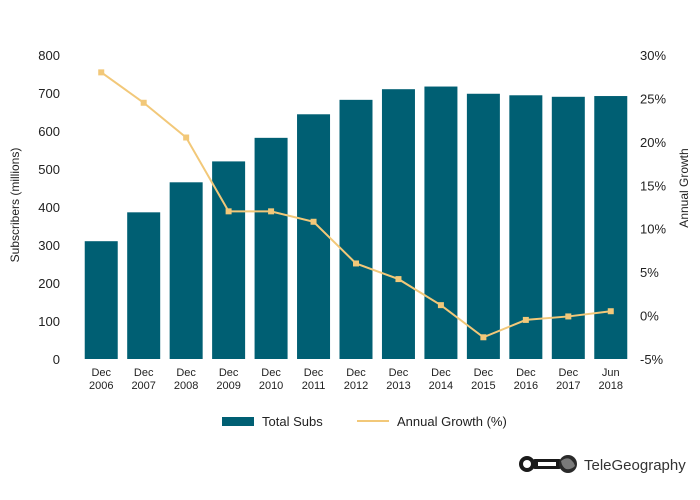  I want to click on left-tick-label: 0, so click(56, 359).